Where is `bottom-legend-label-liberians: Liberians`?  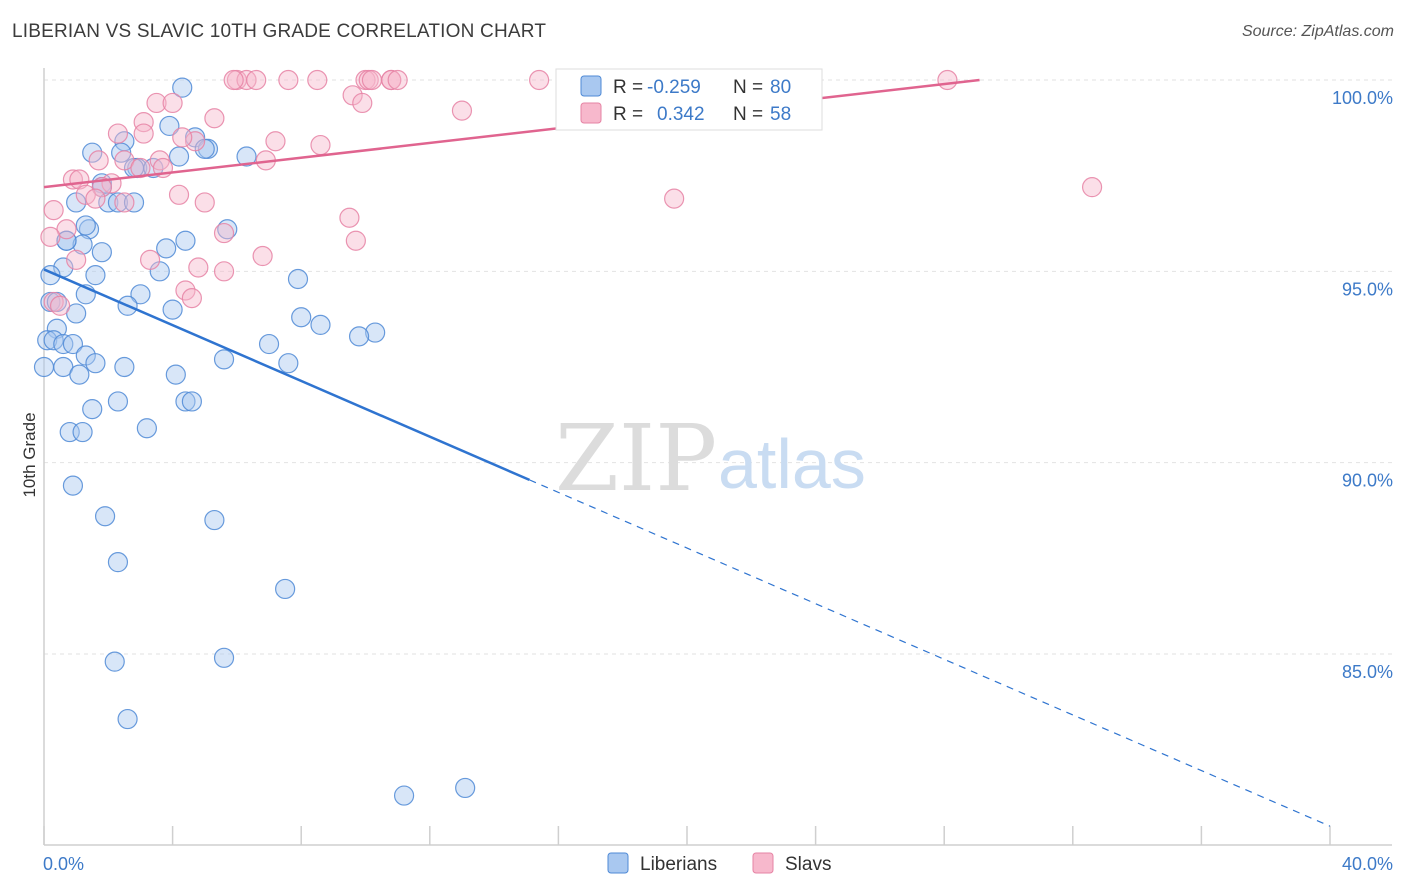
bottom-legend-label-liberians: Liberians is located at coordinates (678, 864).